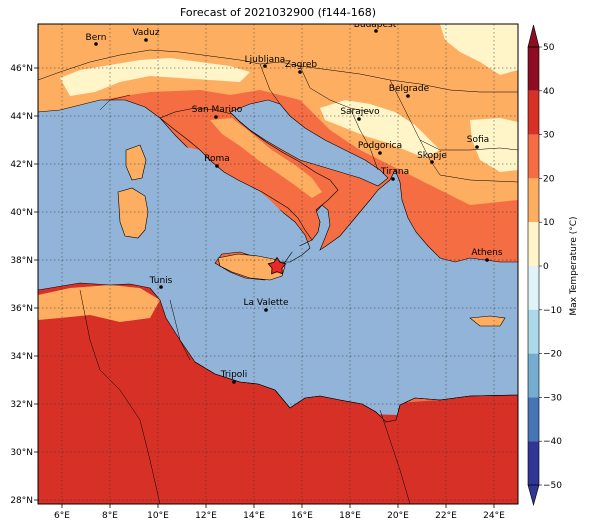  What do you see at coordinates (356, 392) in the screenshot?
I see `libya-coastline` at bounding box center [356, 392].